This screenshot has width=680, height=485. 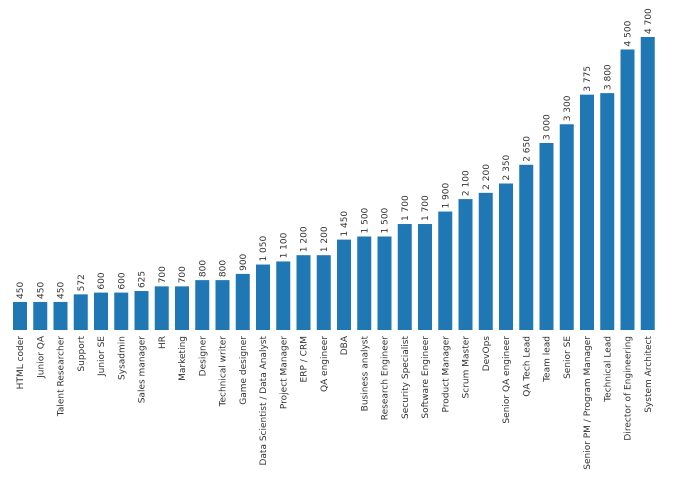 What do you see at coordinates (143, 279) in the screenshot?
I see `value-label-6: 625` at bounding box center [143, 279].